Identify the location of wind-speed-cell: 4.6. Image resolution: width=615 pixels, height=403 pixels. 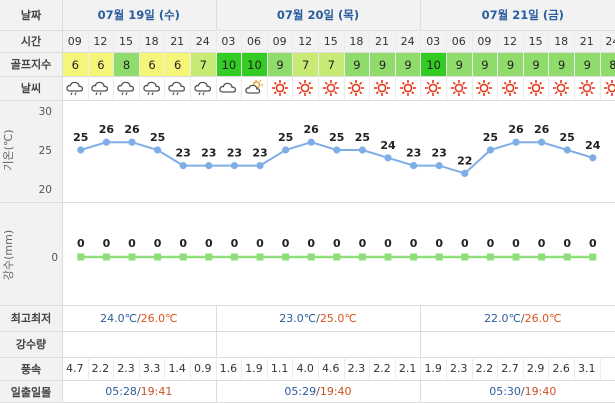
(331, 368).